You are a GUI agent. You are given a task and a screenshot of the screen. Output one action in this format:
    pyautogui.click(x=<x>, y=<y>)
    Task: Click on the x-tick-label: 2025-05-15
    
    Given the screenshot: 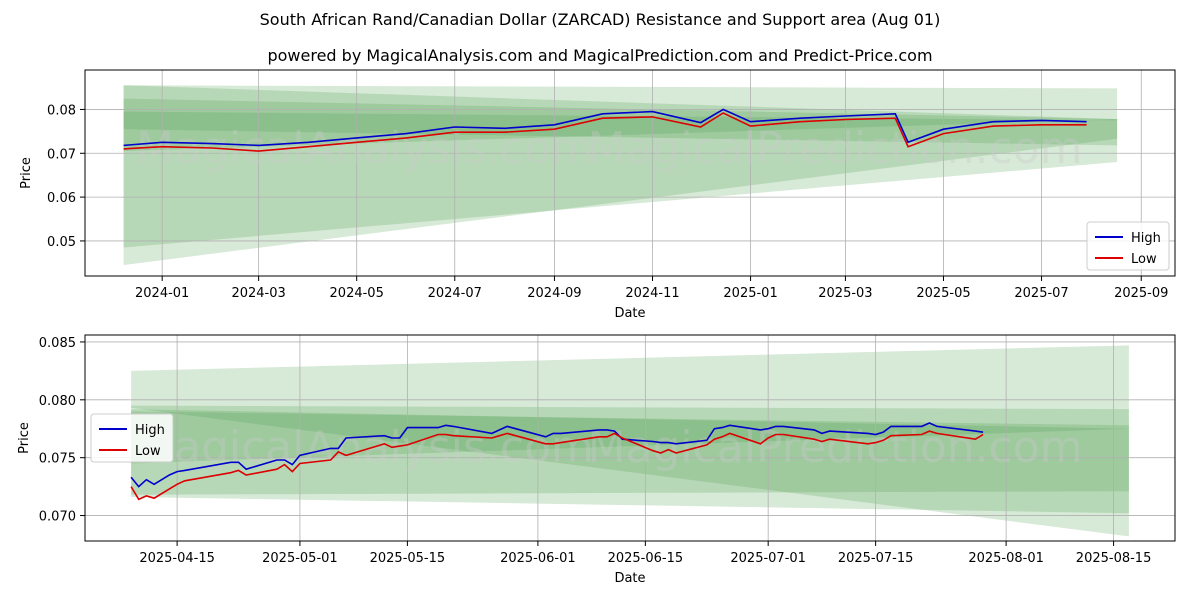 What is the action you would take?
    pyautogui.click(x=408, y=558)
    